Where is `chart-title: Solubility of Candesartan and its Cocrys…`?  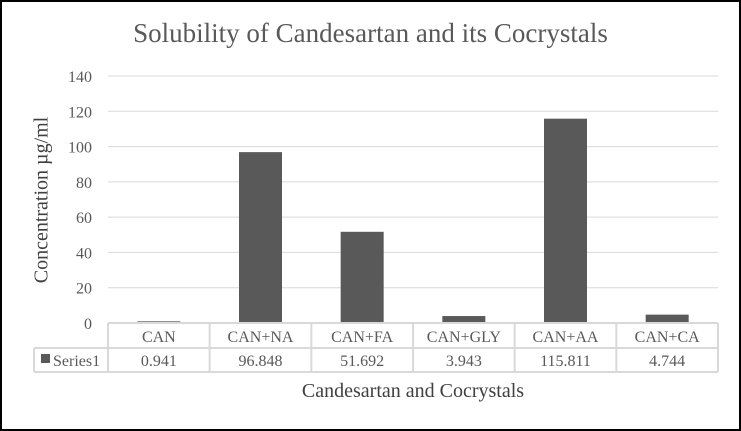
chart-title: Solubility of Candesartan and its Cocrys… is located at coordinates (370, 33).